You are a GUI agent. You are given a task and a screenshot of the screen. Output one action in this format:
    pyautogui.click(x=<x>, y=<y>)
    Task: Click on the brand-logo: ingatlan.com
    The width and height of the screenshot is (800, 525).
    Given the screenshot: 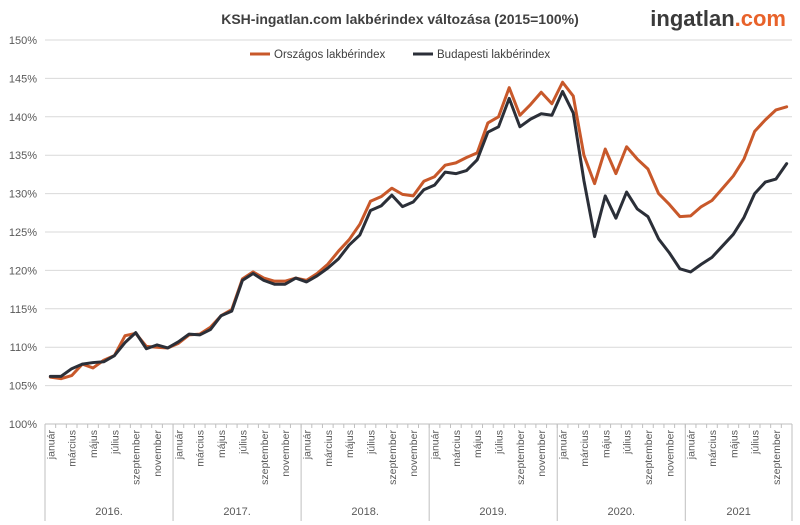 What is the action you would take?
    pyautogui.click(x=718, y=18)
    